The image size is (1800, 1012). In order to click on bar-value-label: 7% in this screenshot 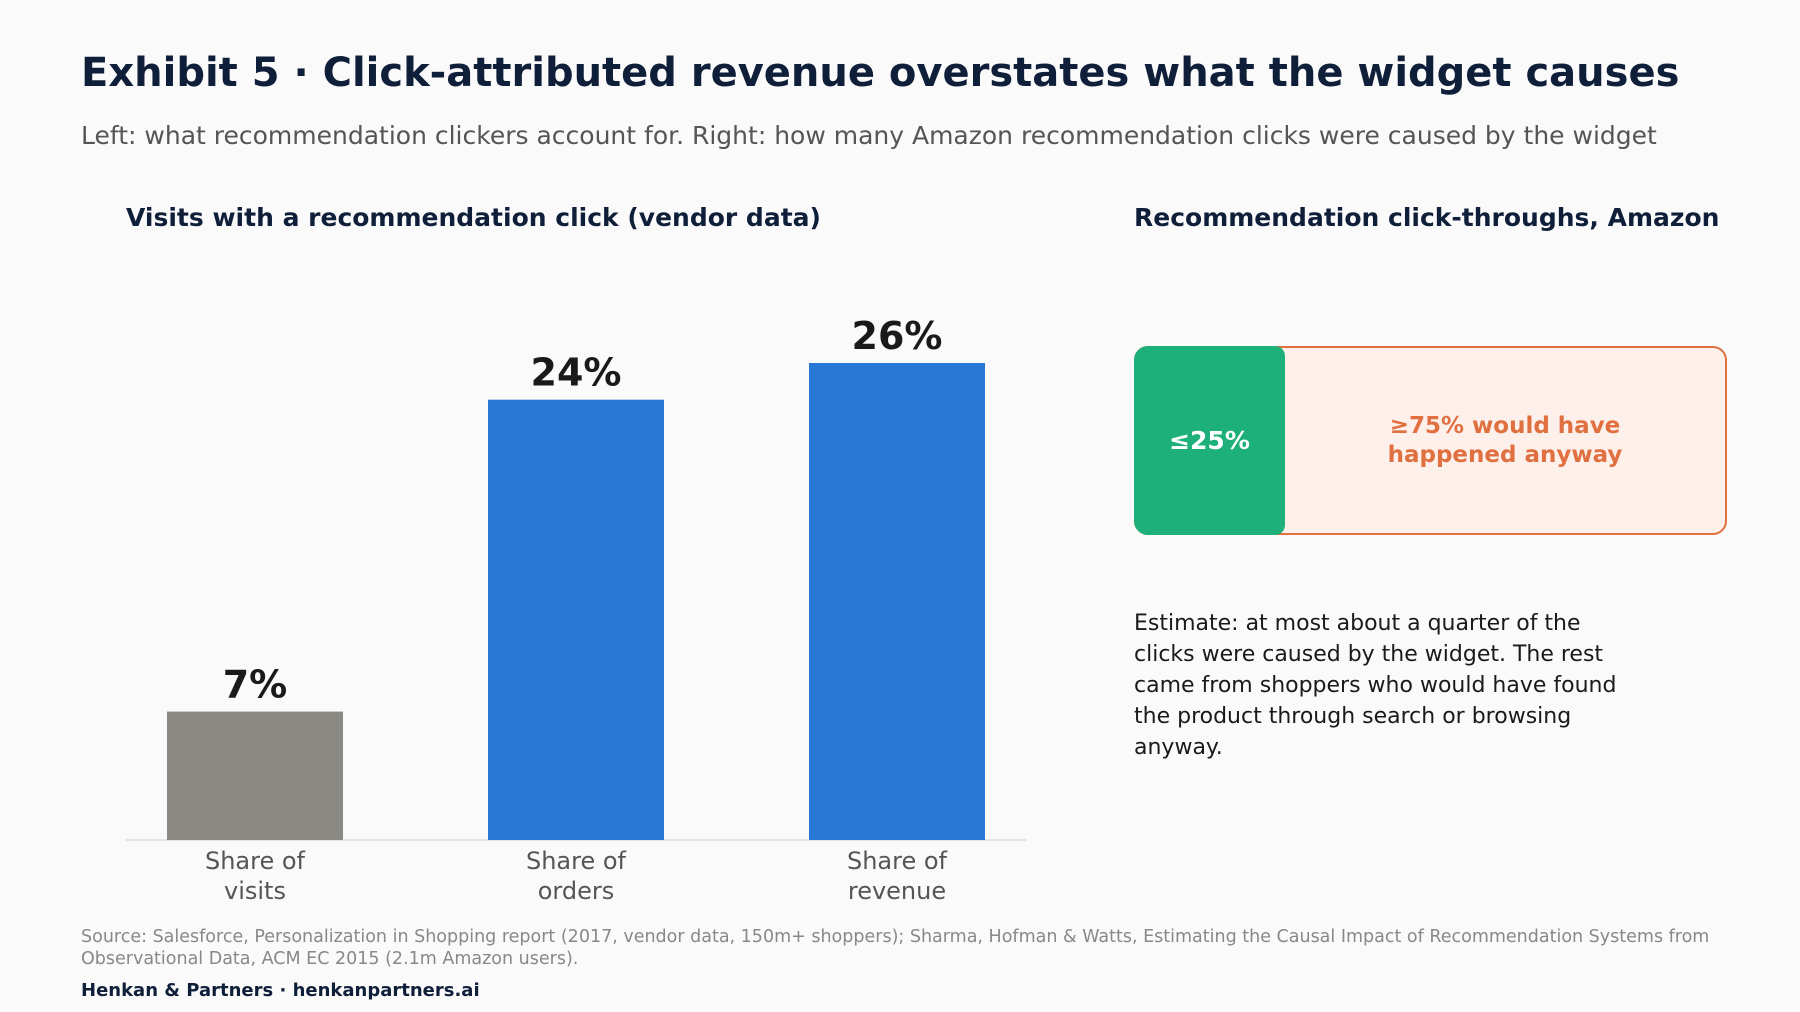, I will do `click(255, 685)`.